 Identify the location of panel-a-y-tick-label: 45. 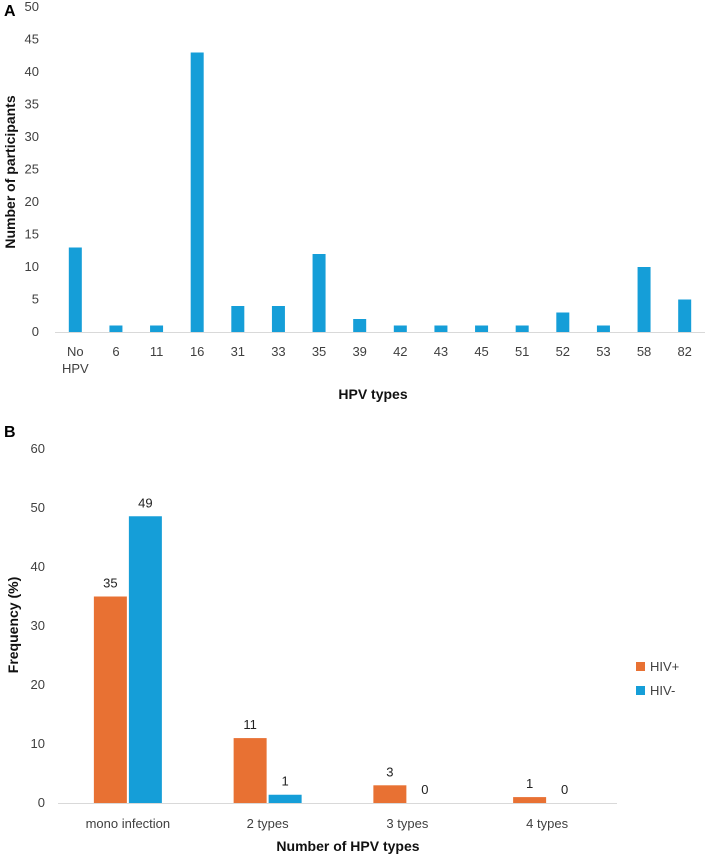
(32, 39).